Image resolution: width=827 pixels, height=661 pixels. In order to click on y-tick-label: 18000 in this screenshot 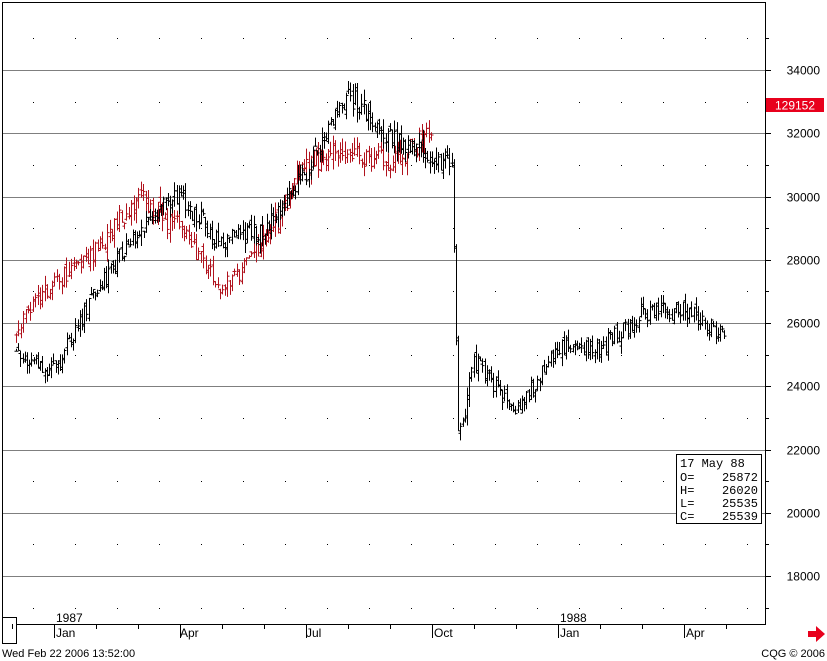, I will do `click(804, 577)`.